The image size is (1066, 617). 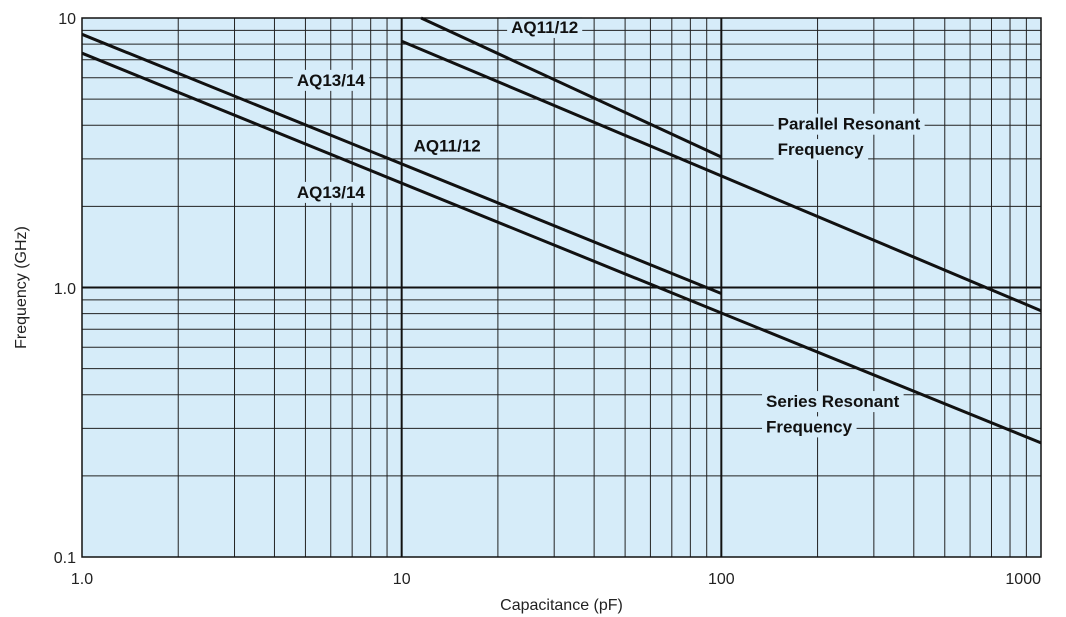 I want to click on annotation-label: Parallel Resonant, so click(x=849, y=124).